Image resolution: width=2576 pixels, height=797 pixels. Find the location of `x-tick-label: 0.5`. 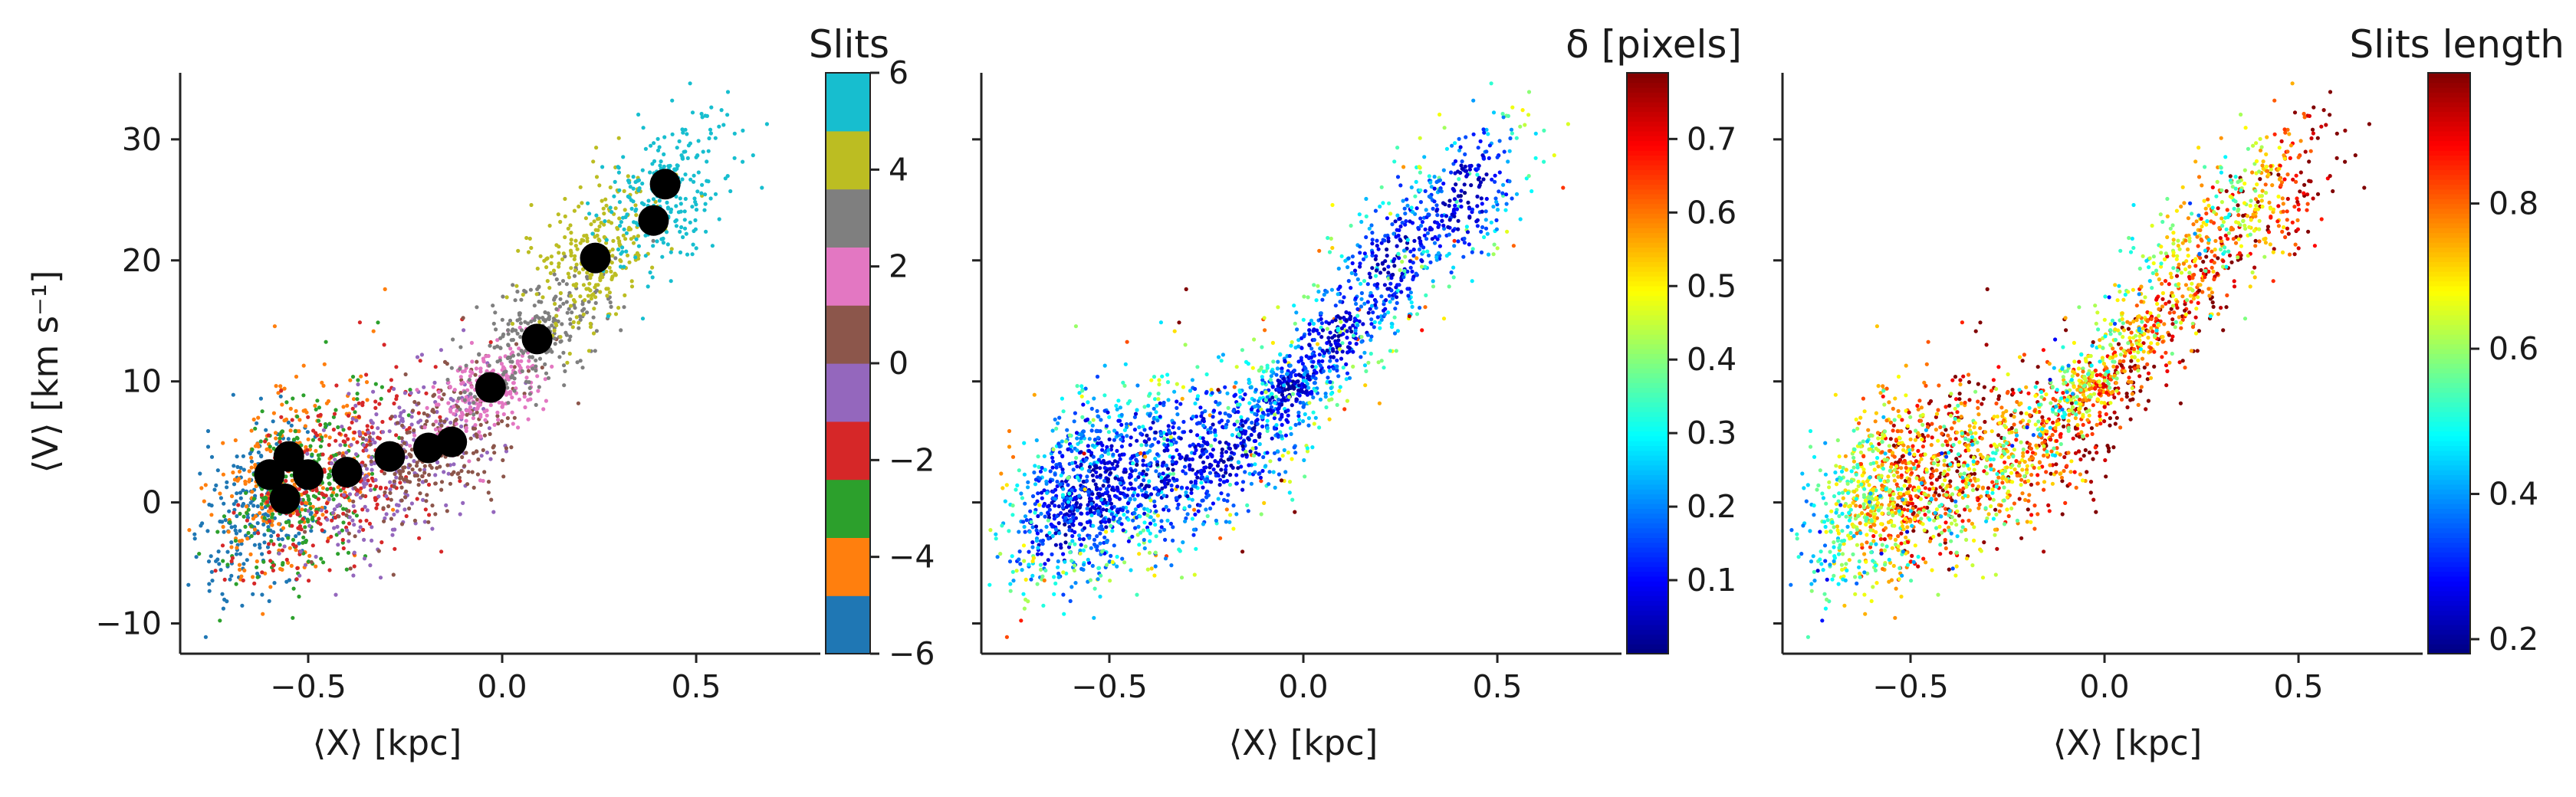

x-tick-label: 0.5 is located at coordinates (696, 687).